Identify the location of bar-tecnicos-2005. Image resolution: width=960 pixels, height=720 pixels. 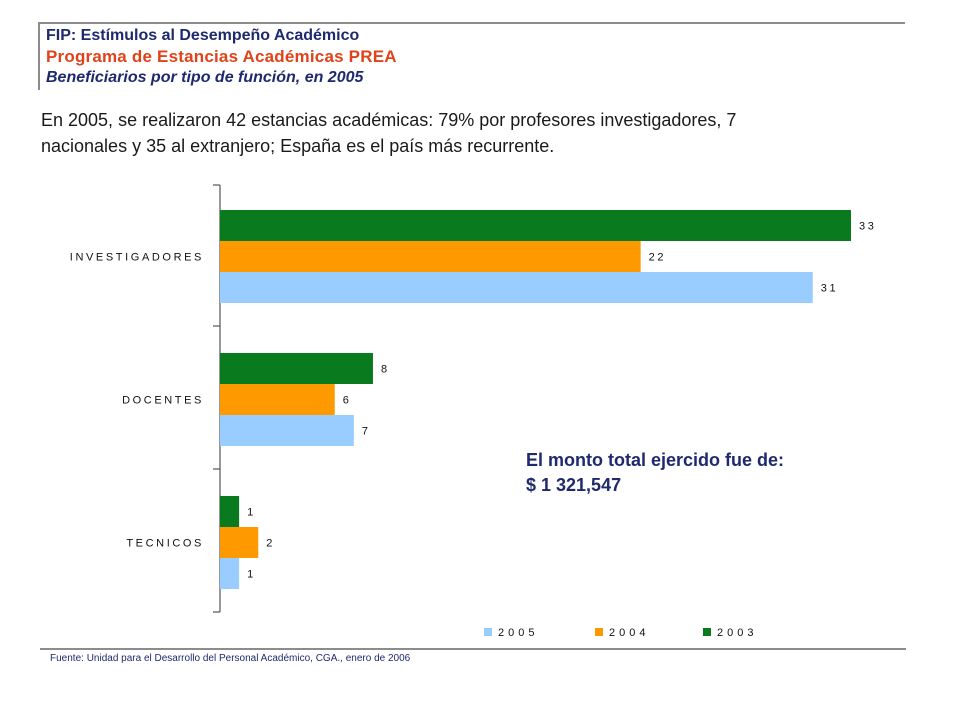
(230, 573).